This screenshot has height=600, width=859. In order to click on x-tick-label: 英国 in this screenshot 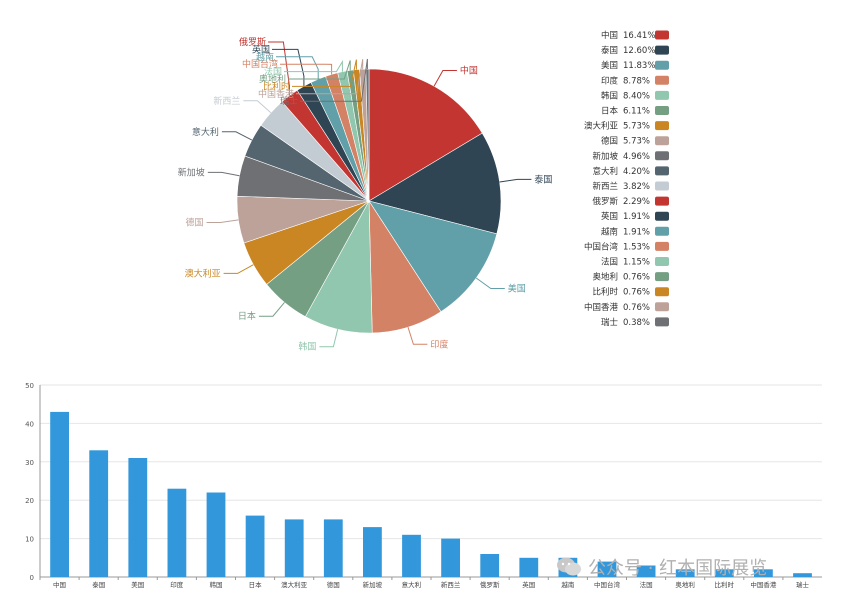, I will do `click(528, 584)`.